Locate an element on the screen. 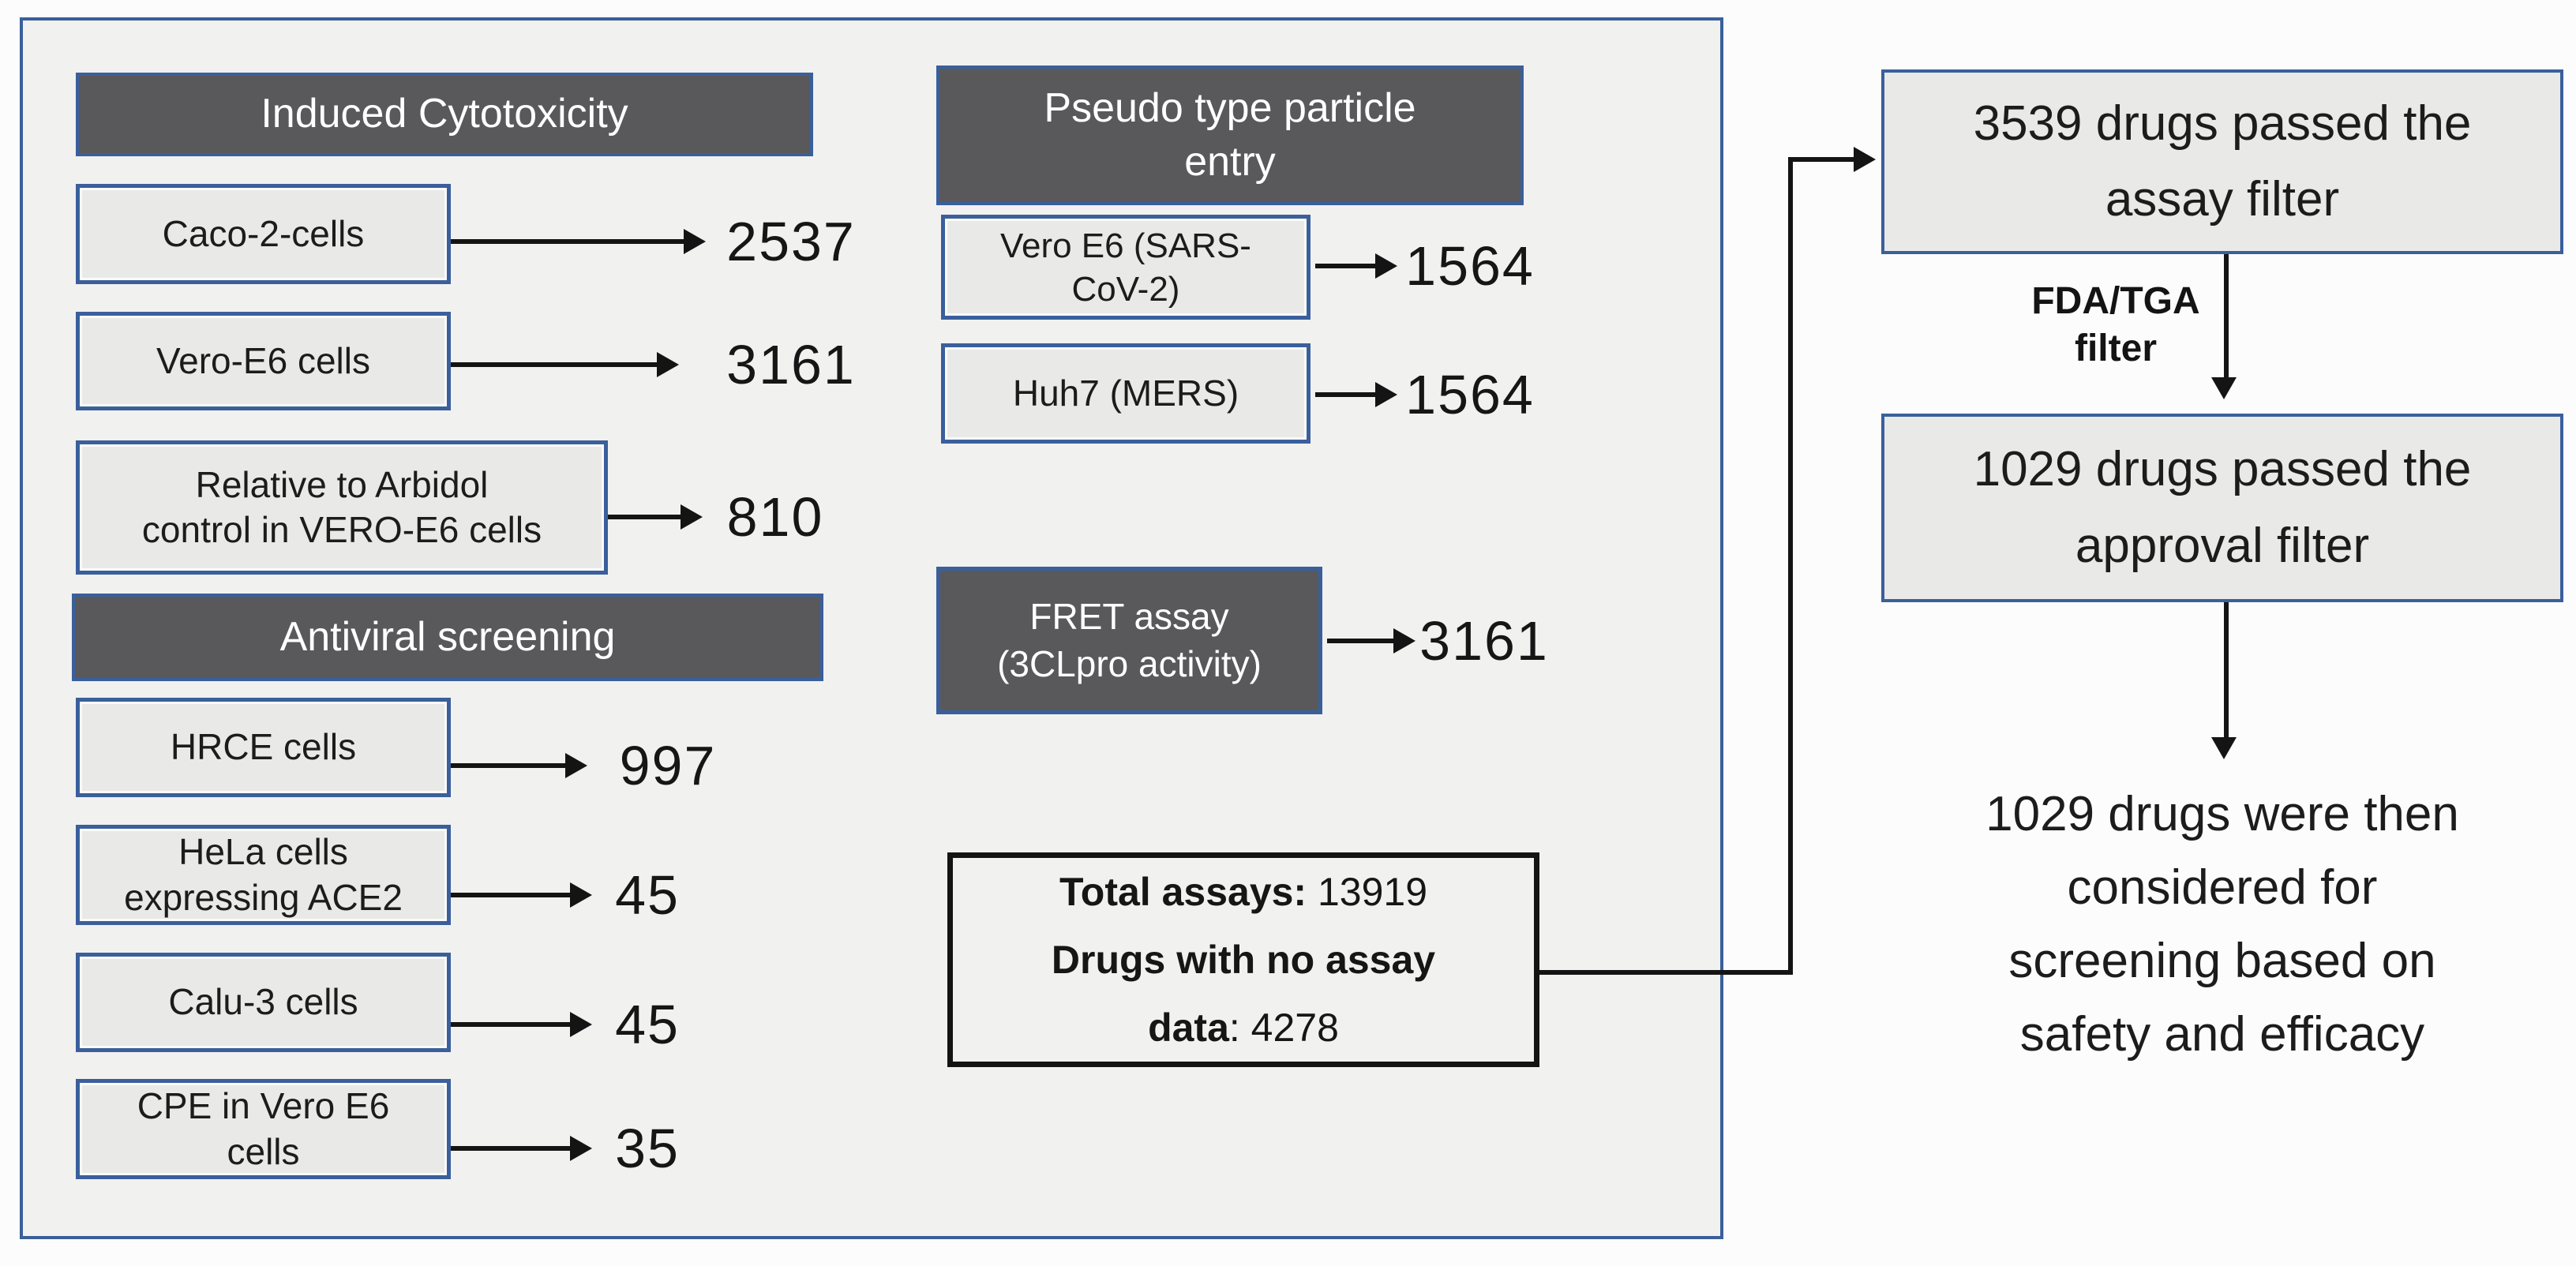 This screenshot has height=1266, width=2576. totals-line1-label: Total assays: is located at coordinates (1183, 892).